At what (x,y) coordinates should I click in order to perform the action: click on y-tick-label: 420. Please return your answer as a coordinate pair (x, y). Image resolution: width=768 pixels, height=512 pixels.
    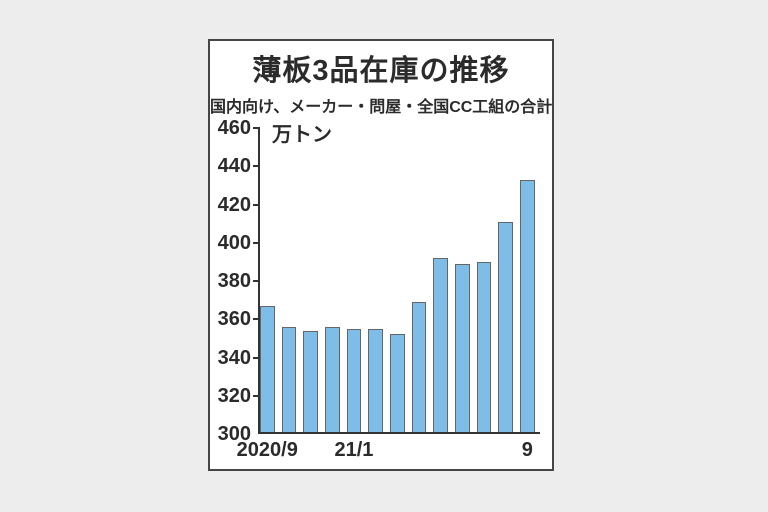
    Looking at the image, I should click on (234, 204).